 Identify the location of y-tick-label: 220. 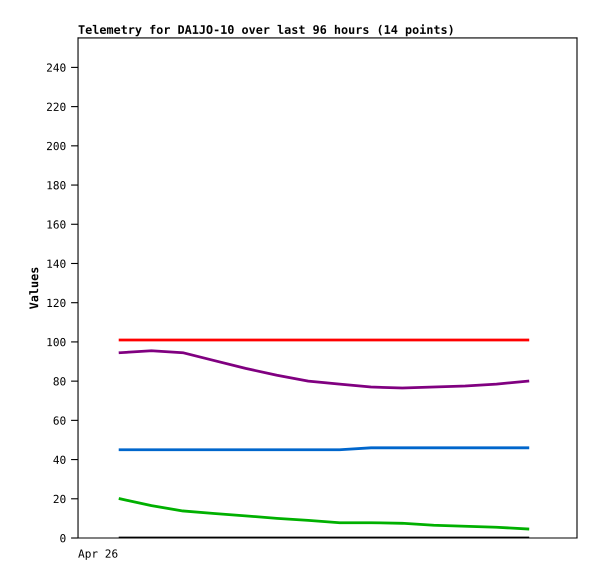
(56, 107).